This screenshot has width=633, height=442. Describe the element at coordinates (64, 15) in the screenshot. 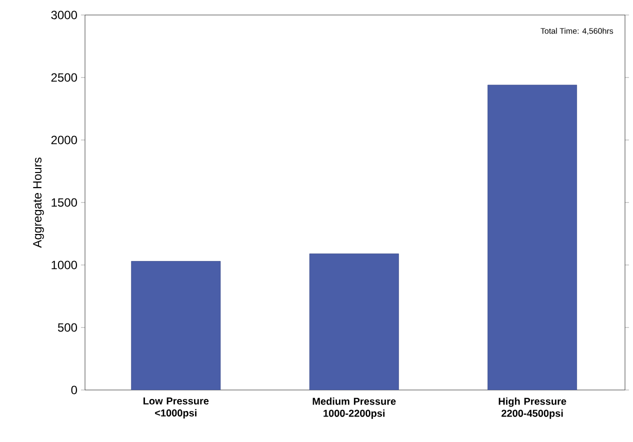

I see `y-tick-label: 3000` at that location.